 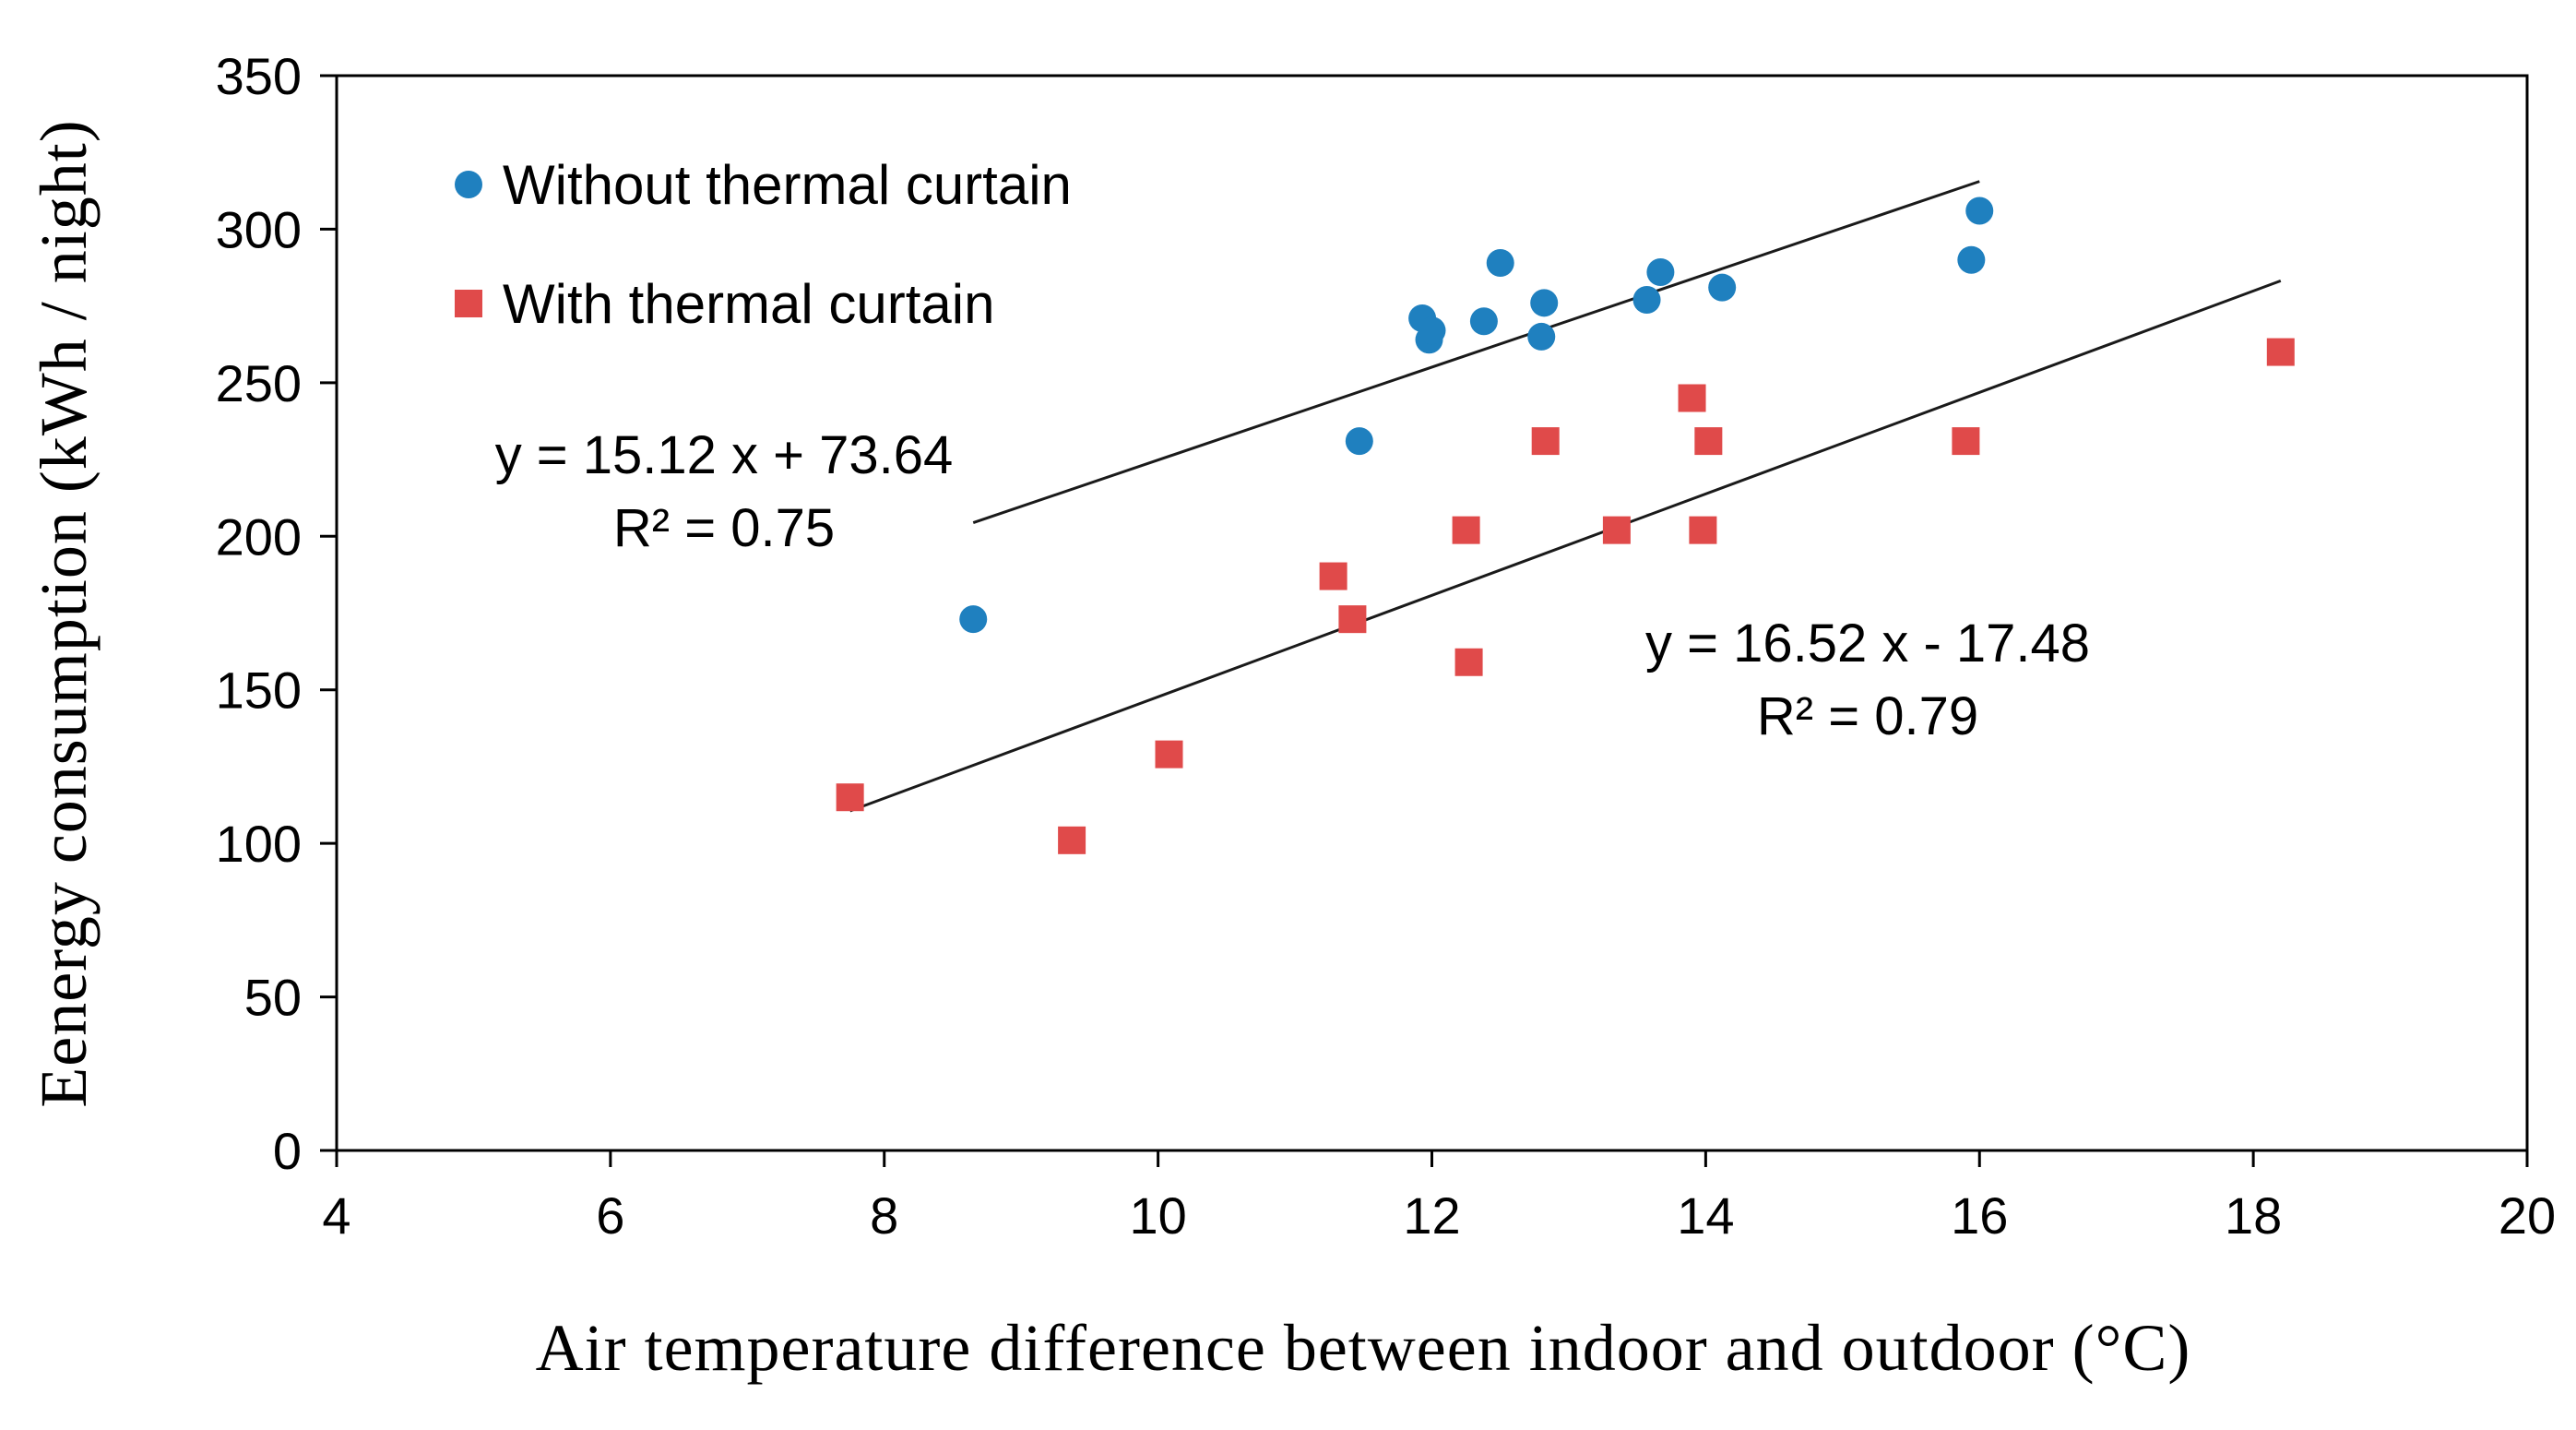 What do you see at coordinates (749, 304) in the screenshot?
I see `legend-label: With thermal curtain` at bounding box center [749, 304].